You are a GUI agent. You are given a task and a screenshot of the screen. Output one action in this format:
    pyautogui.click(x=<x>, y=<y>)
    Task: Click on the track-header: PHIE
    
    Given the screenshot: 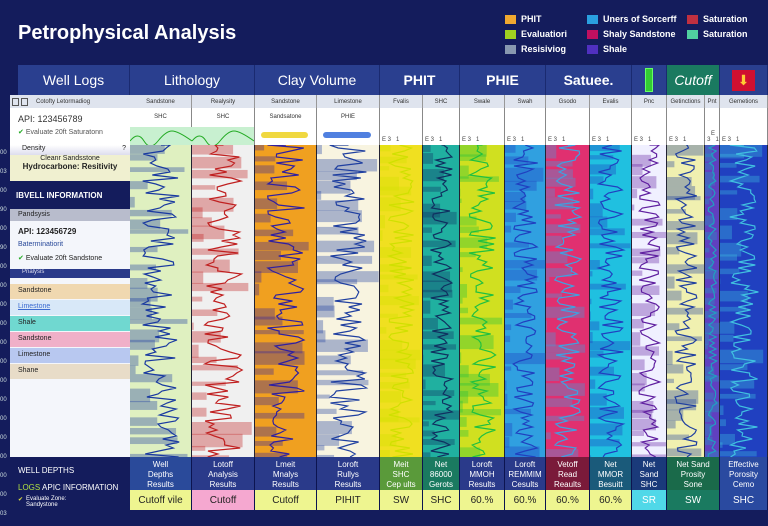 What is the action you would take?
    pyautogui.click(x=503, y=80)
    